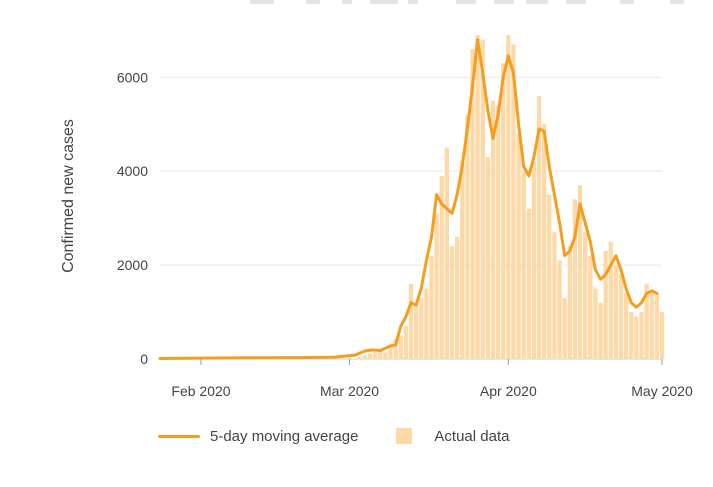  I want to click on x-tick-label: May 2020, so click(662, 391).